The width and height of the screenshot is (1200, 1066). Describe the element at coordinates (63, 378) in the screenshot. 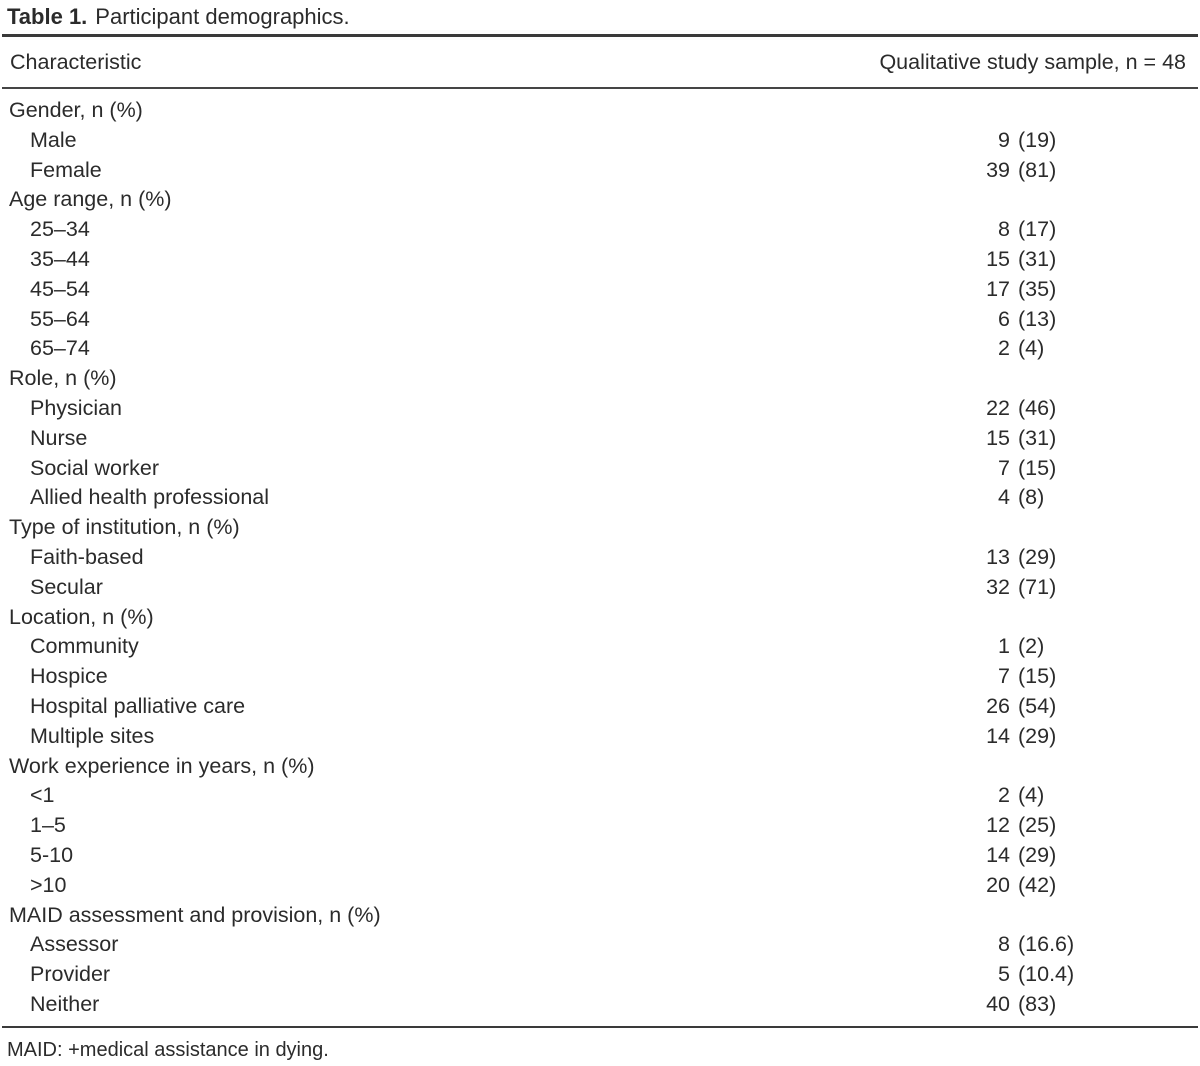

I see `row-label: Role, n (%)` at that location.